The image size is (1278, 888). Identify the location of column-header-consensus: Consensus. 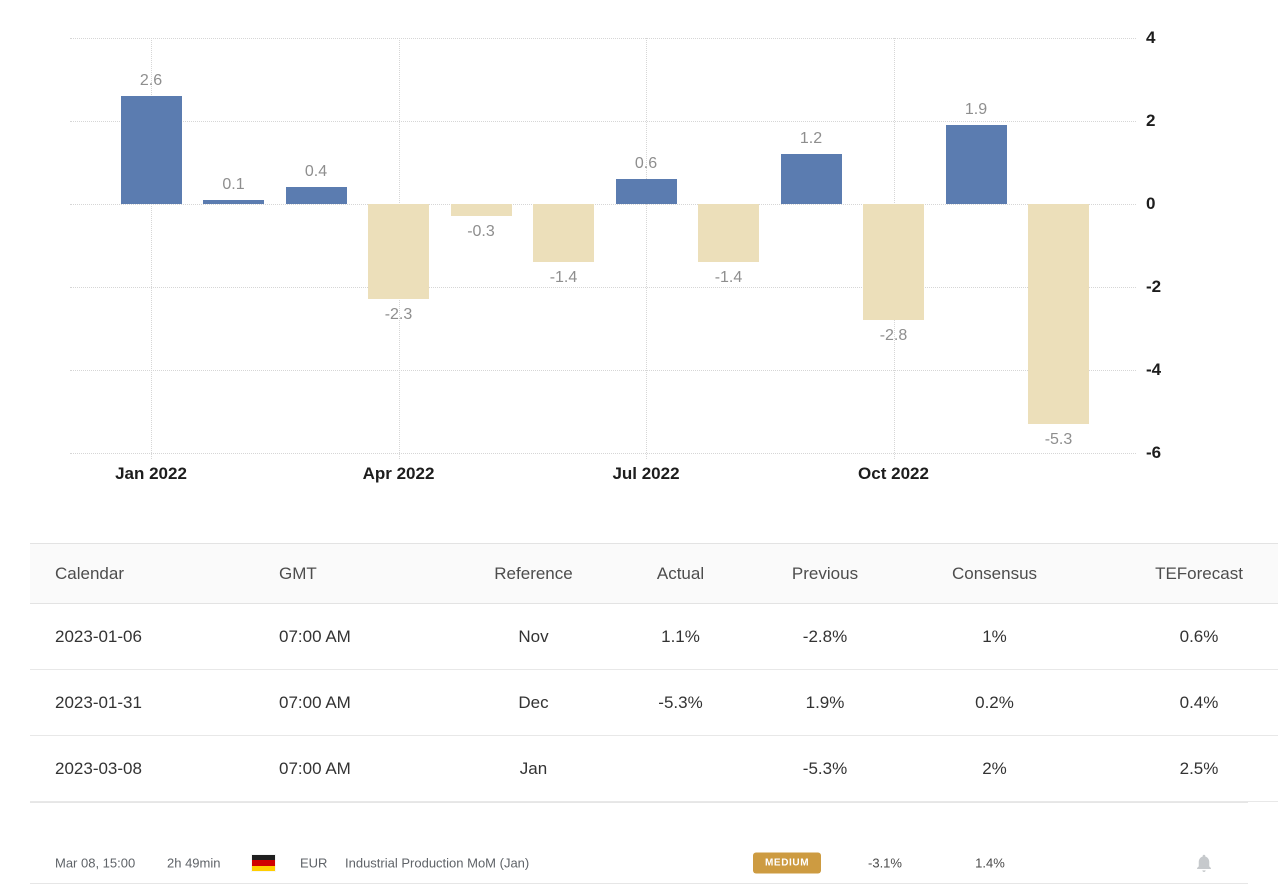
(994, 573).